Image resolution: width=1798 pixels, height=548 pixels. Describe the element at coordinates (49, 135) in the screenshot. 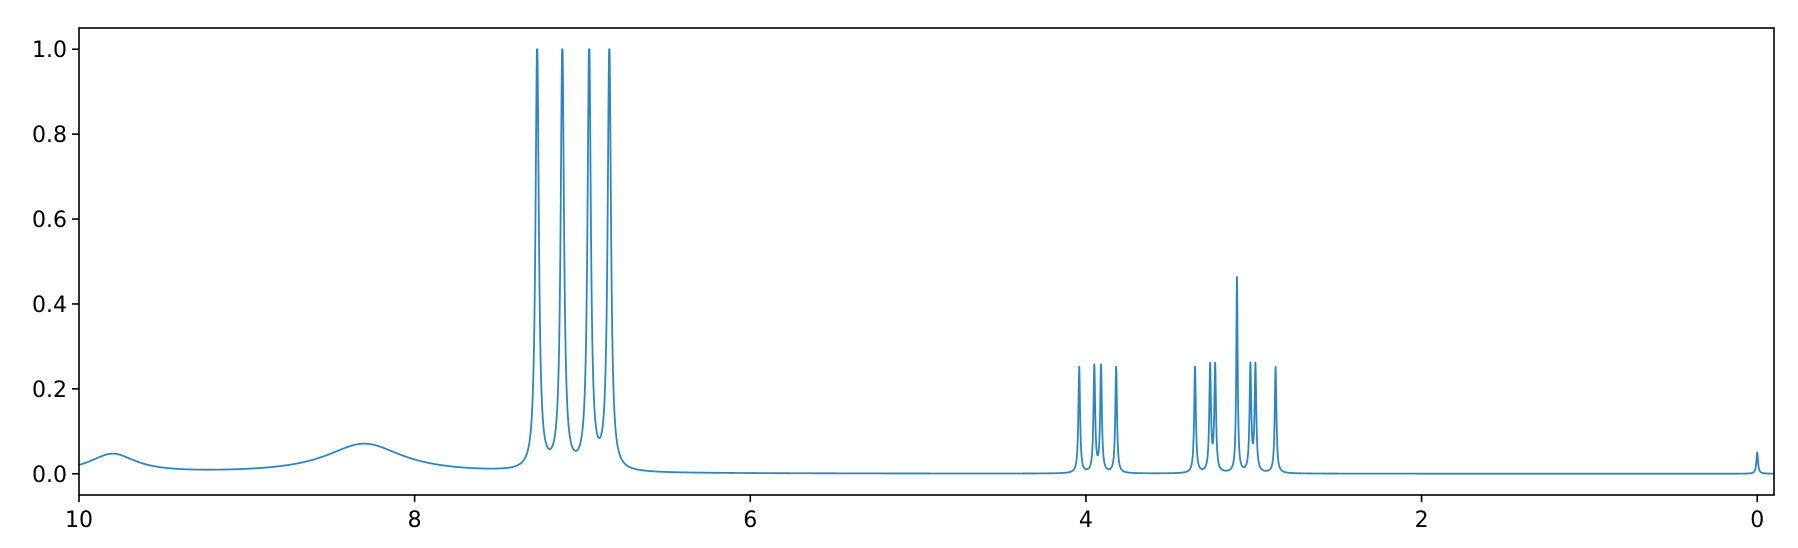

I see `y-tick-label: 0.8` at that location.